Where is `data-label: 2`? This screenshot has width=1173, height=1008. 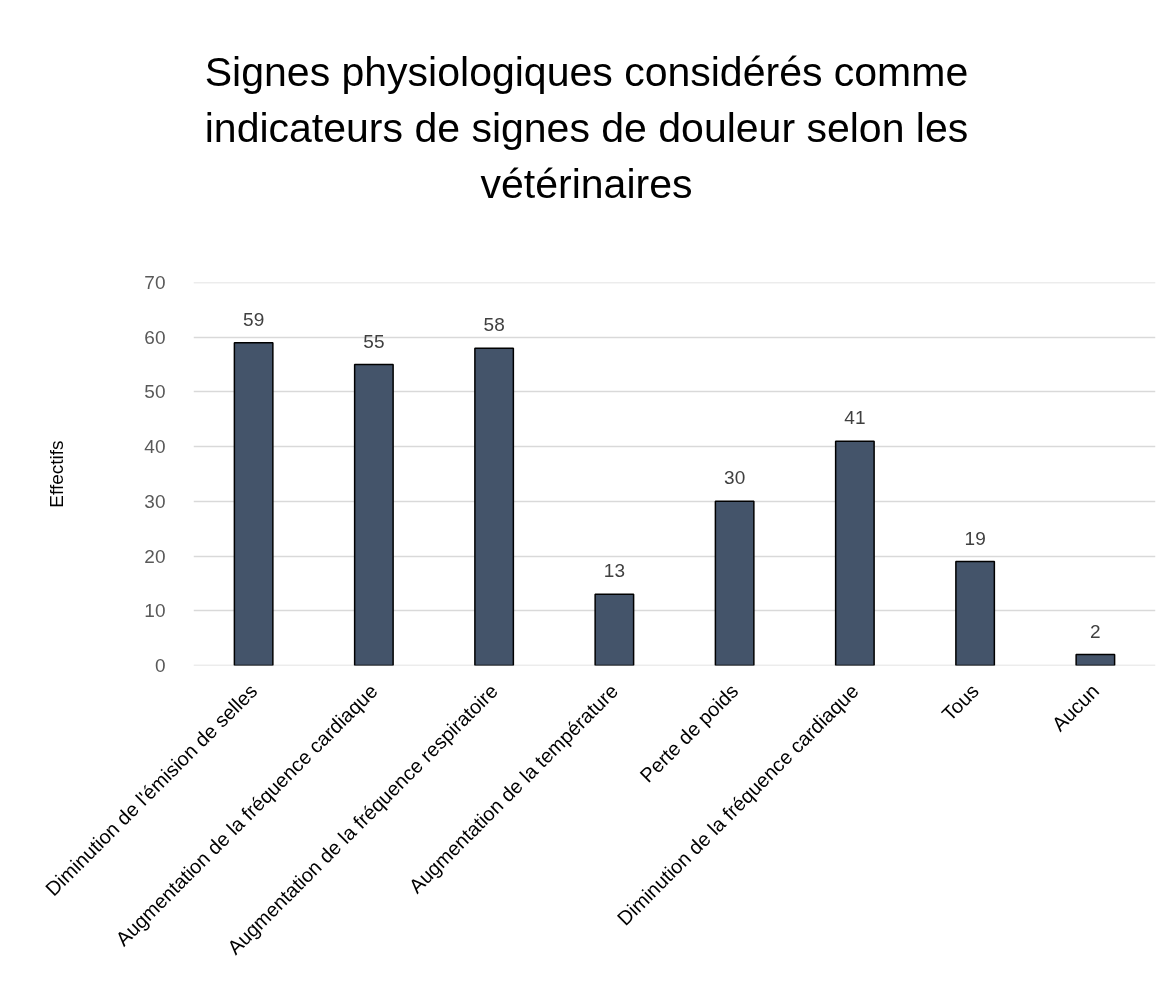
data-label: 2 is located at coordinates (1095, 631).